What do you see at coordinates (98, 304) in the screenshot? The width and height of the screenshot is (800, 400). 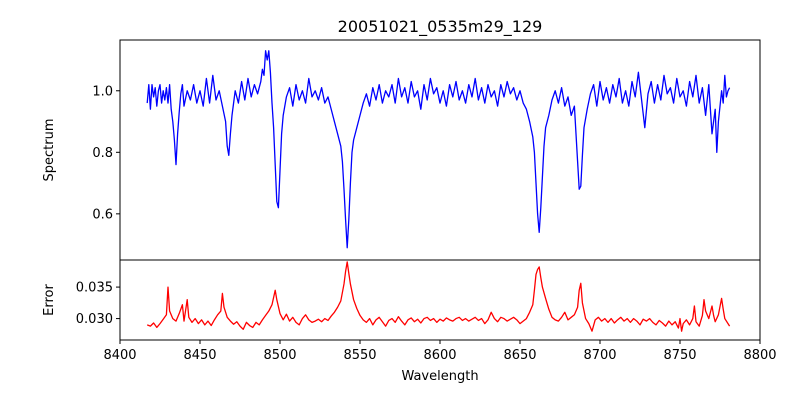 I see `error-y-ticks: 0.030 0.035` at bounding box center [98, 304].